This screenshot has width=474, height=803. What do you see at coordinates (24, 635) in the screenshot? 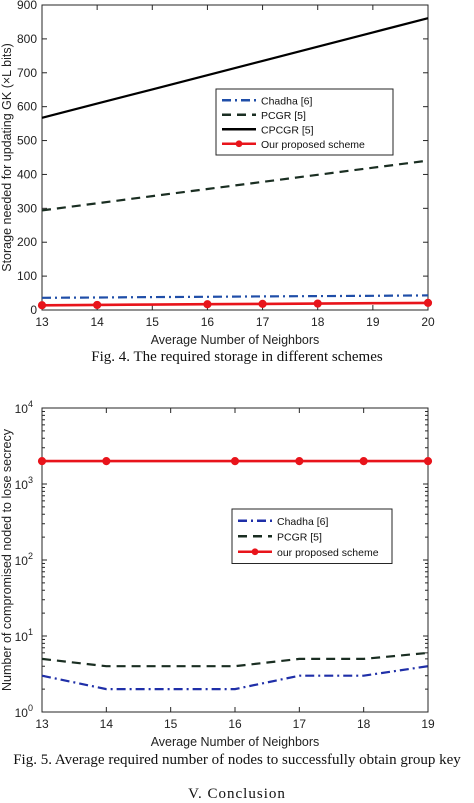
I see `y-tick-label: 10¹` at bounding box center [24, 635].